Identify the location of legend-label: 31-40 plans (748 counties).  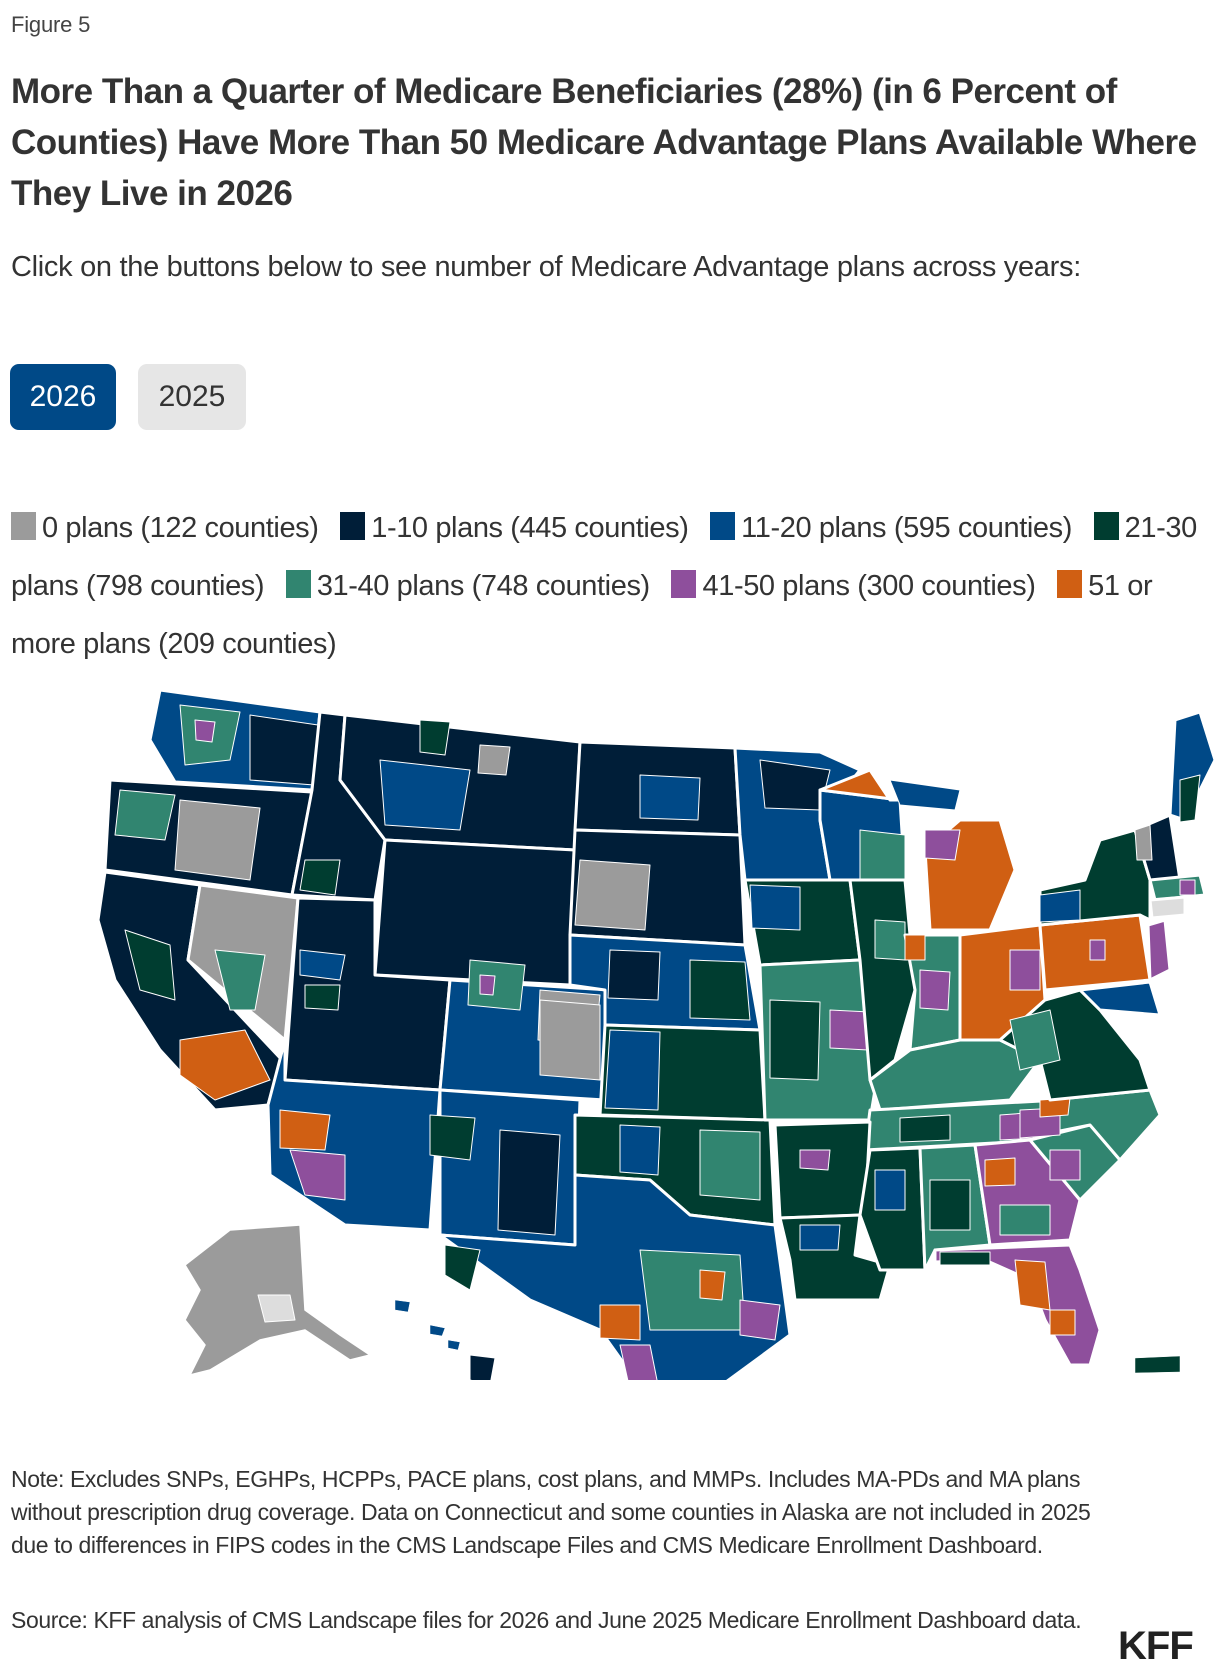
(483, 586).